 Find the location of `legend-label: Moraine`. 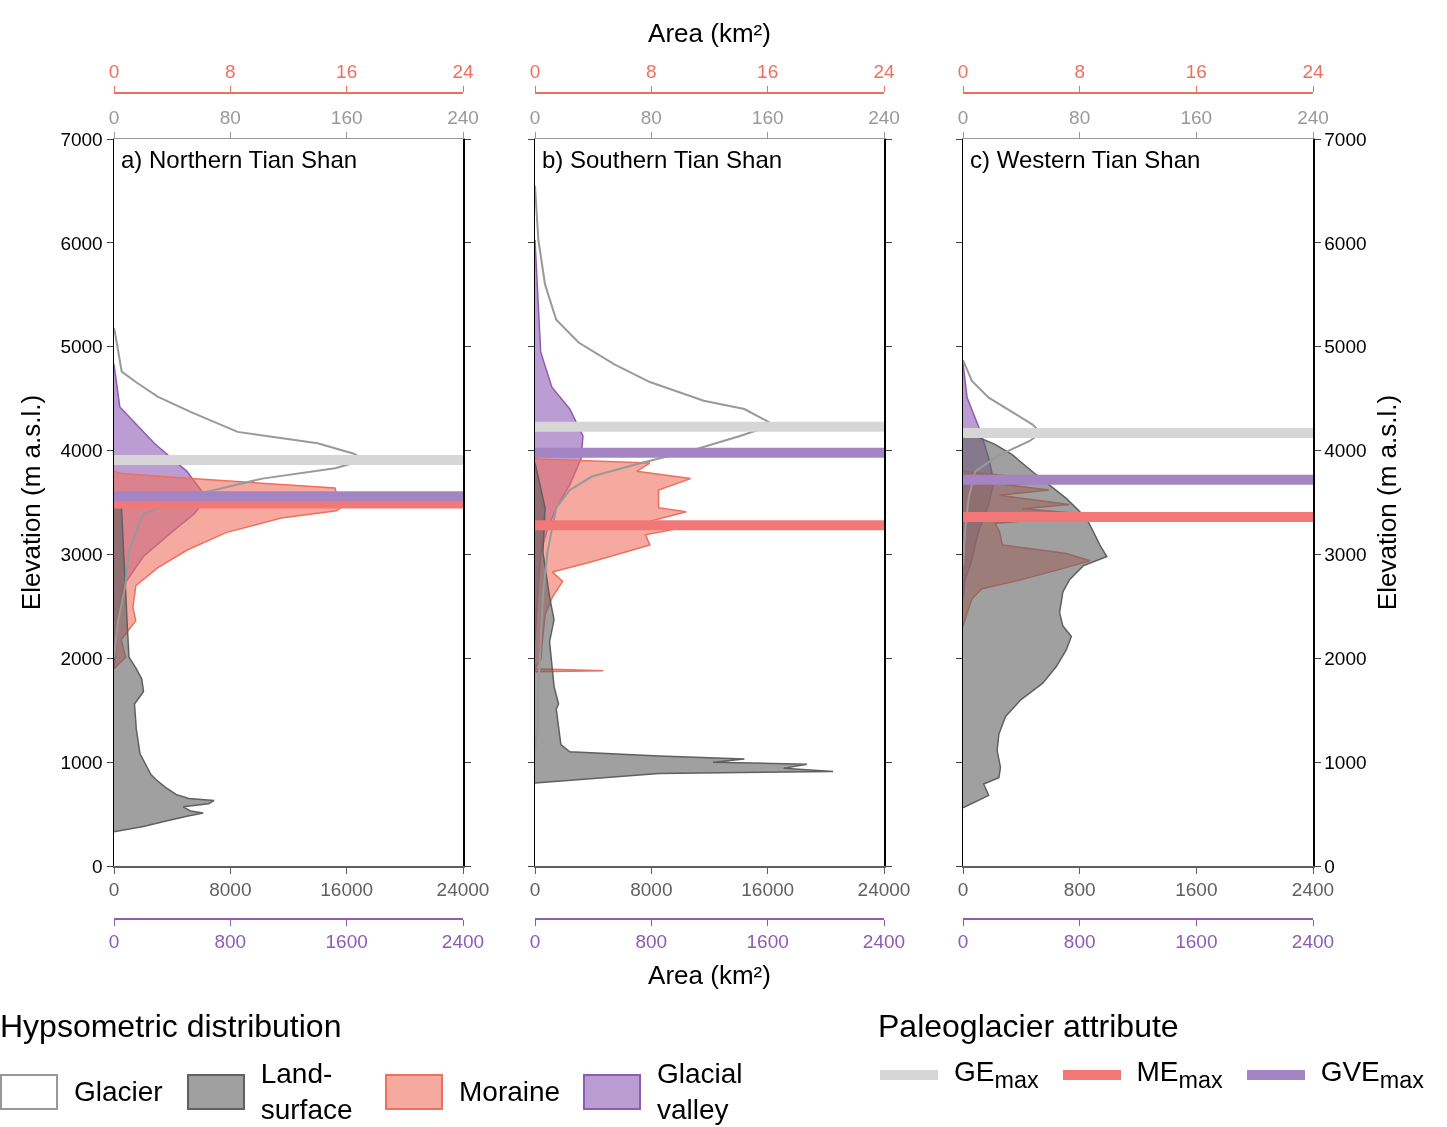

legend-label: Moraine is located at coordinates (510, 1092).